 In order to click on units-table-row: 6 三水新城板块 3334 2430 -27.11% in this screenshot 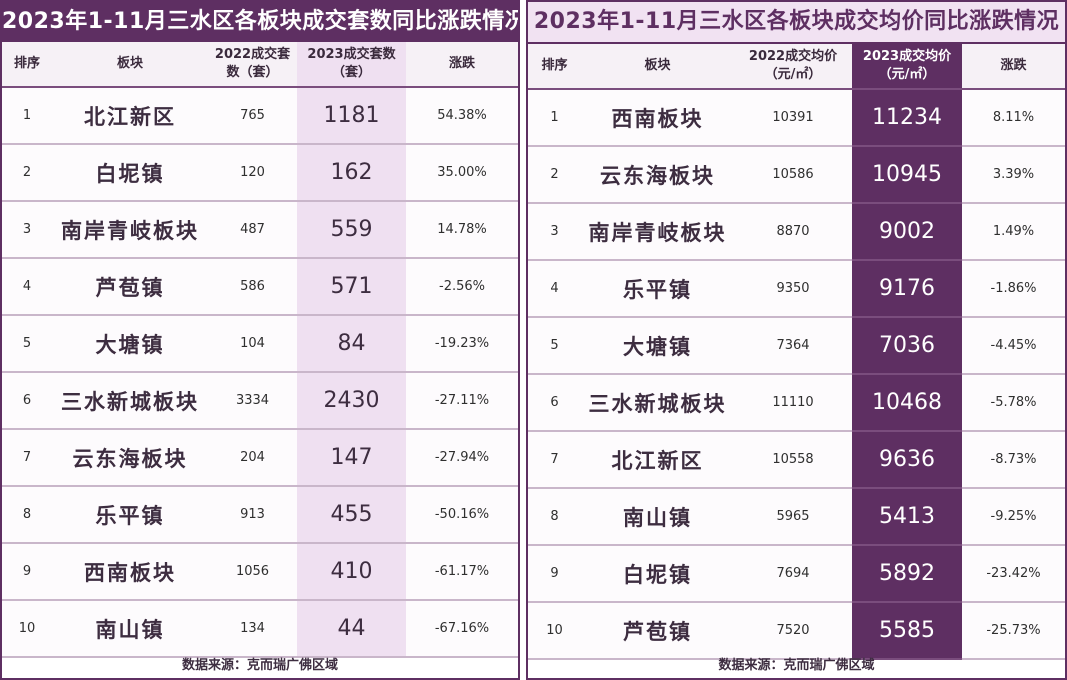, I will do `click(260, 401)`.